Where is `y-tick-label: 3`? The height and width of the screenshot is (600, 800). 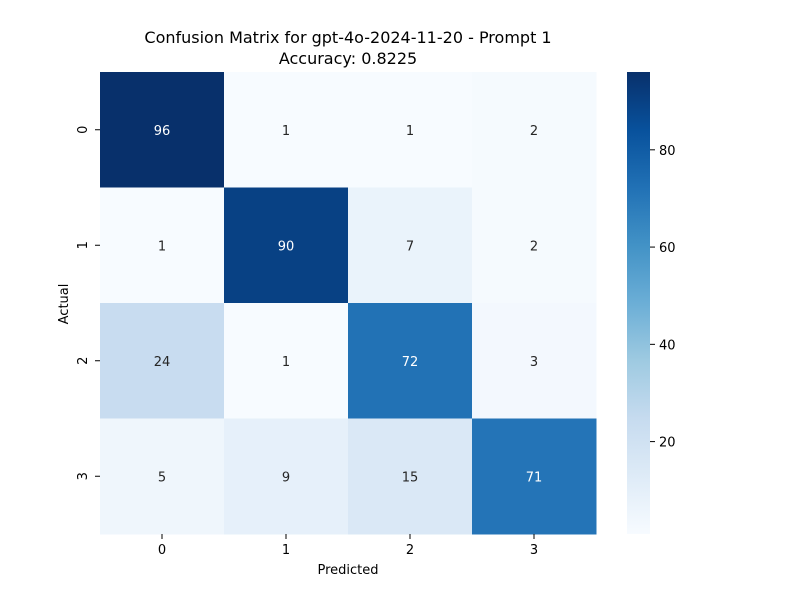 y-tick-label: 3 is located at coordinates (83, 476).